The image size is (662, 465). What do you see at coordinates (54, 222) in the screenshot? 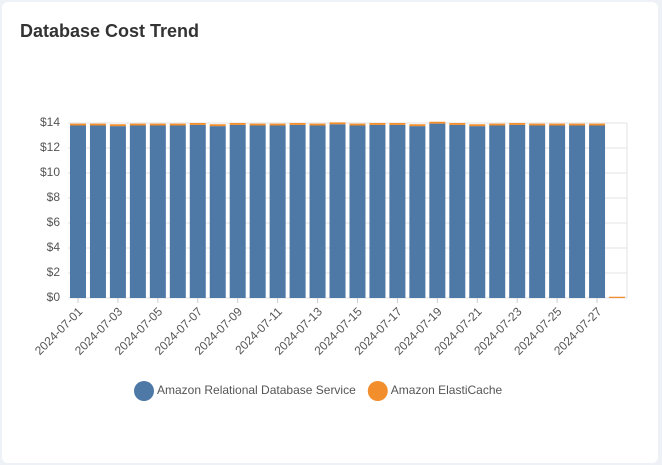
I see `y-tick-label: $6` at bounding box center [54, 222].